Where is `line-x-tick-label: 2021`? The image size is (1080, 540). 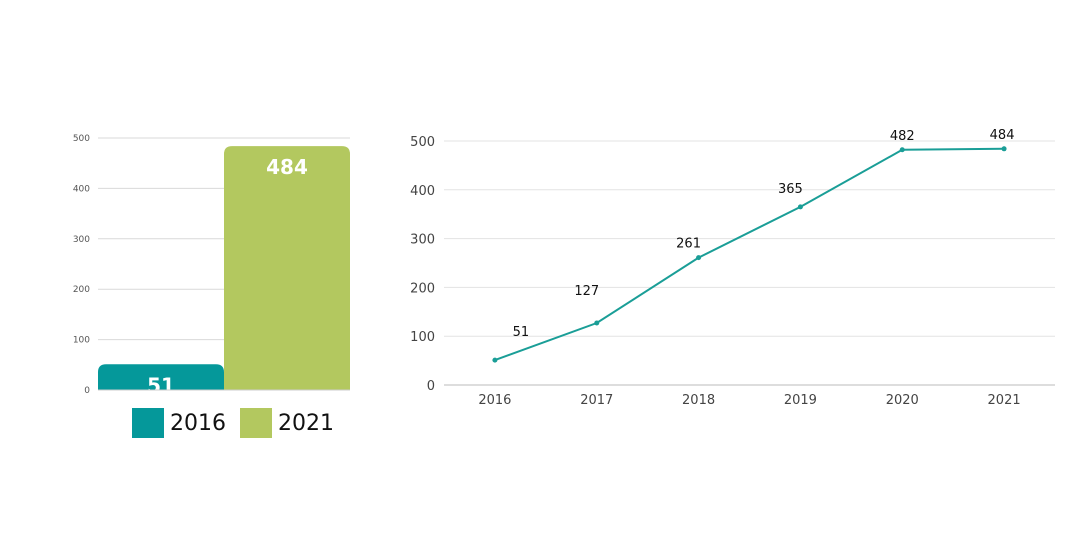 line-x-tick-label: 2021 is located at coordinates (1004, 400).